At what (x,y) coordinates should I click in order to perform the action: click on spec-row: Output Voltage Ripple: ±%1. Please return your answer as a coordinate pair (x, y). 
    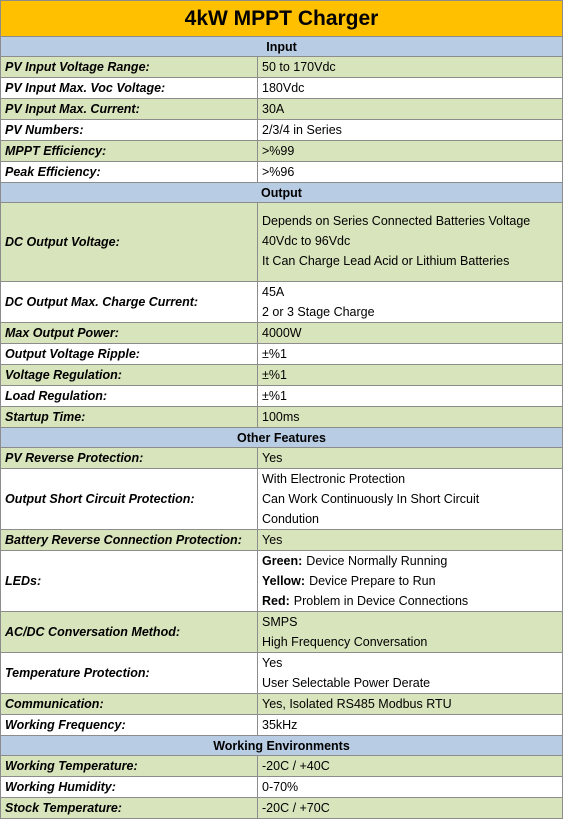
    Looking at the image, I should click on (281, 354).